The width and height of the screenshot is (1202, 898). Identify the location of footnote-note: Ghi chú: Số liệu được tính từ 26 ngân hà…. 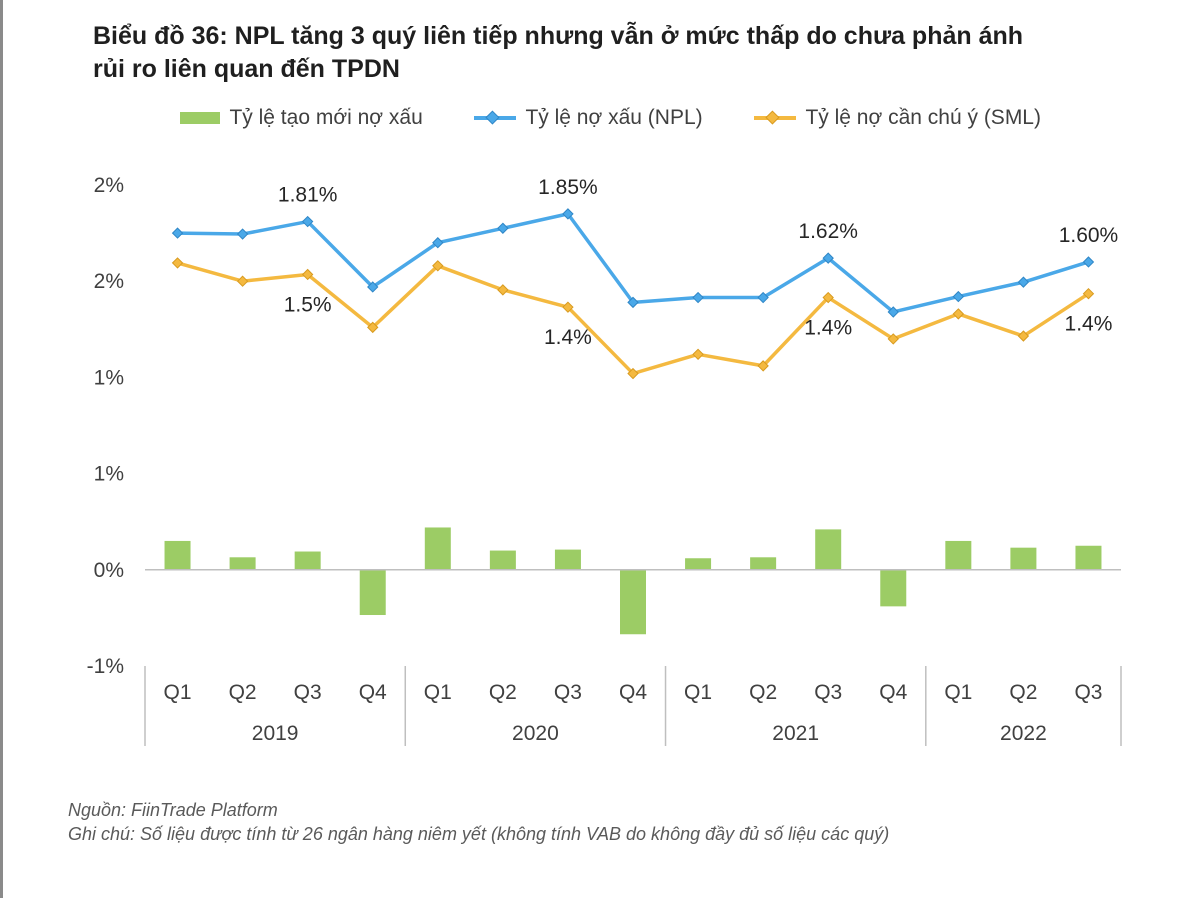
(479, 834).